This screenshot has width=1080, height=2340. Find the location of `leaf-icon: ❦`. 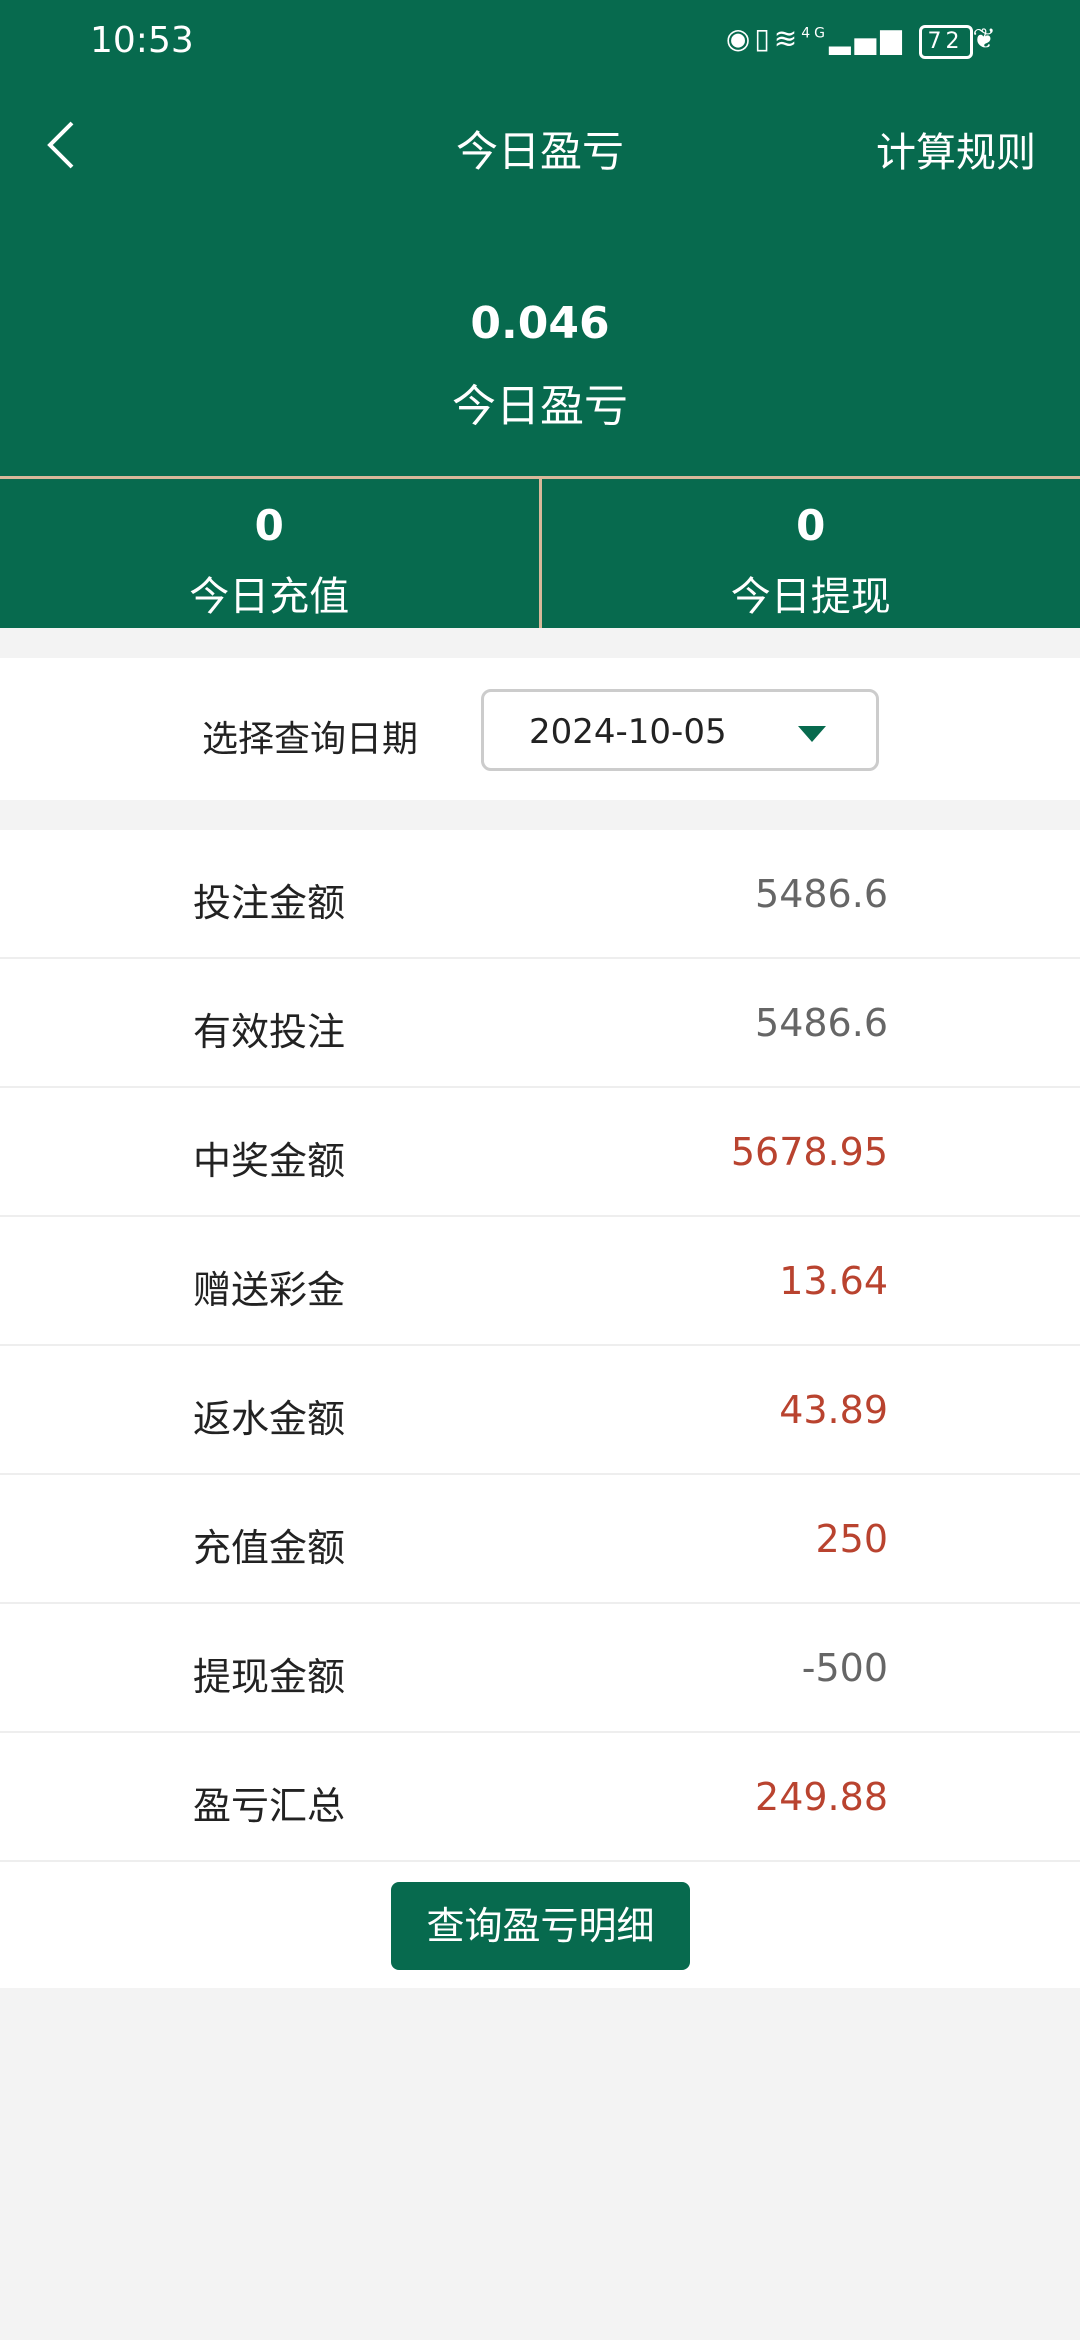

leaf-icon: ❦ is located at coordinates (986, 38).